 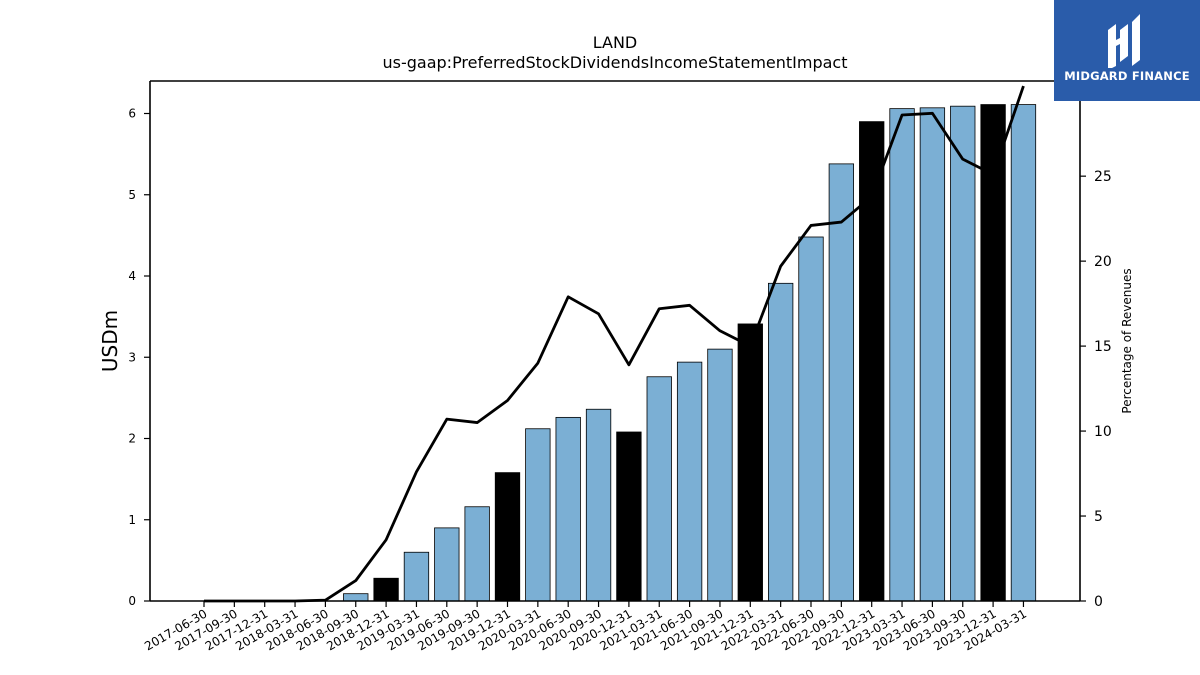 I want to click on y-tick-label: 5, so click(x=132, y=195).